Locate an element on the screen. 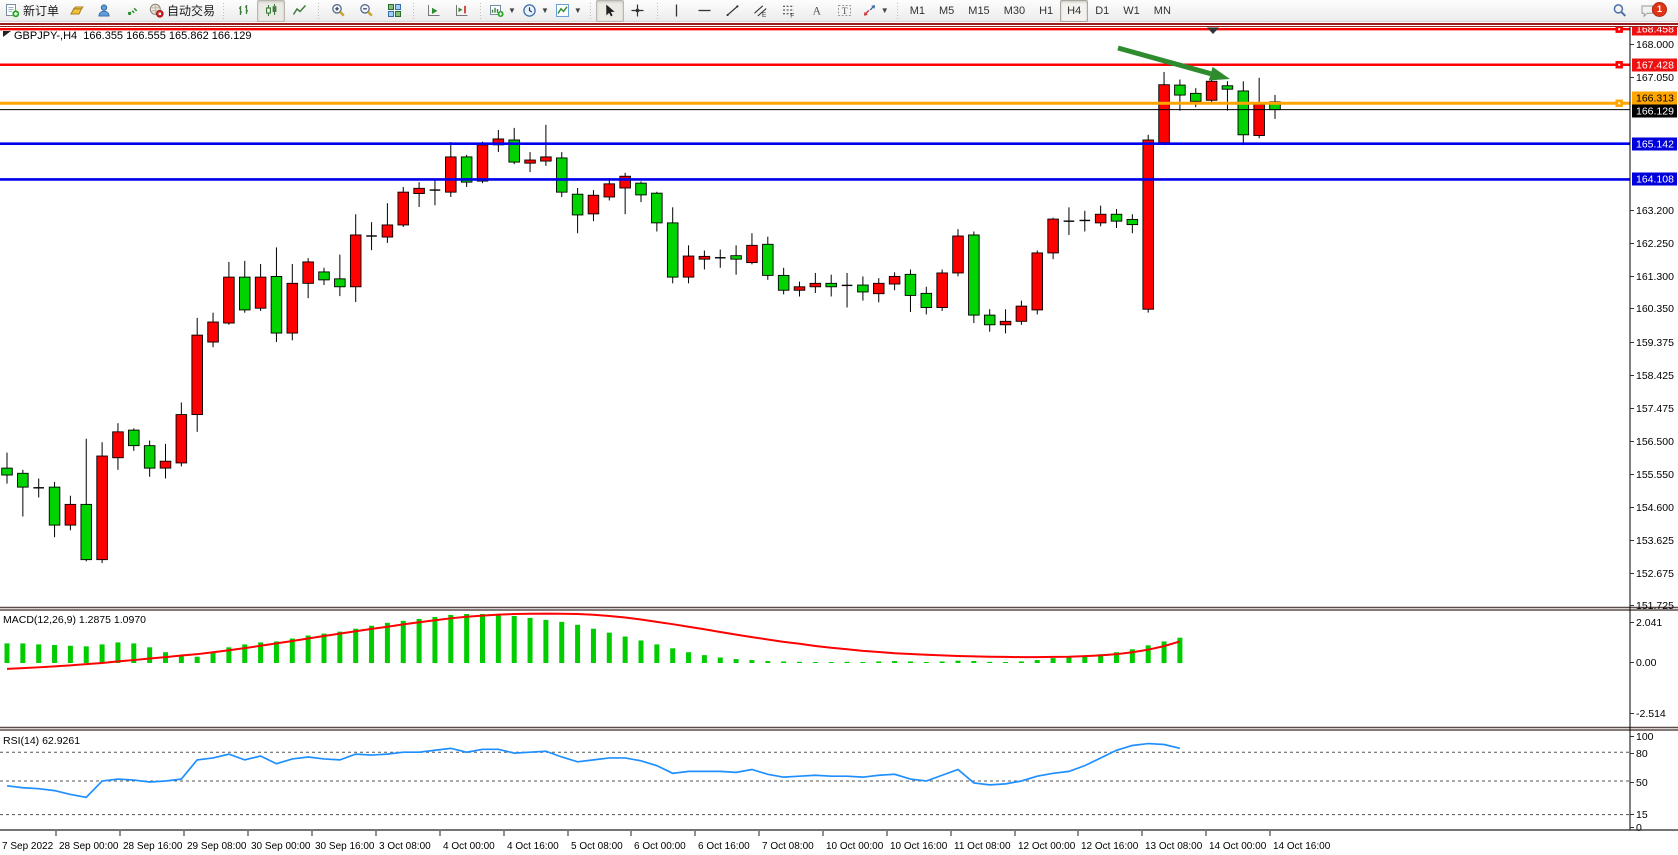 This screenshot has height=855, width=1678. text-label-button: T is located at coordinates (845, 11).